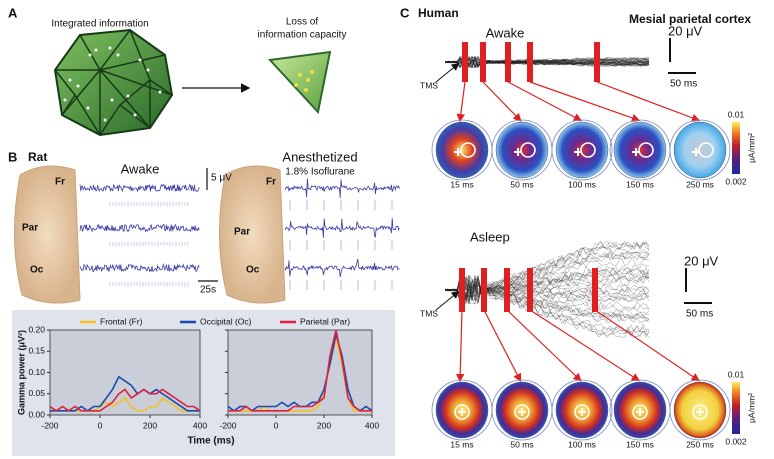 This screenshot has height=459, width=774. What do you see at coordinates (239, 234) in the screenshot?
I see `rat-traces` at bounding box center [239, 234].